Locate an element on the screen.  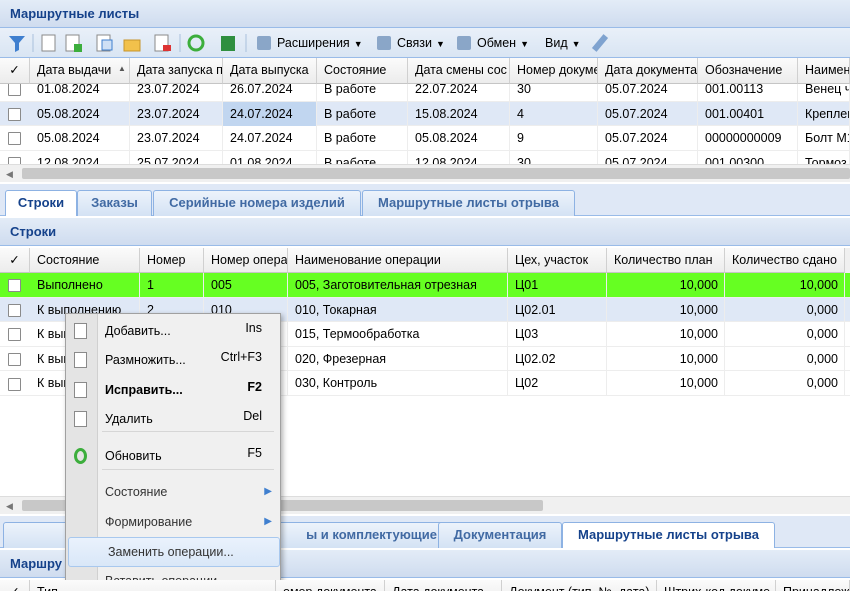
dropdown-arrow: ▼ is located at coordinates (576, 44).